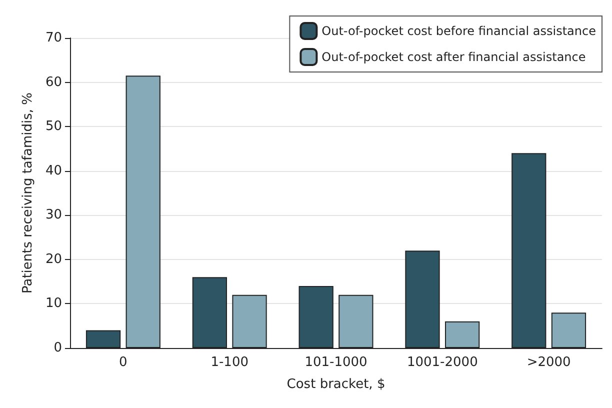 Image resolution: width=612 pixels, height=408 pixels. What do you see at coordinates (53, 38) in the screenshot?
I see `y-tick-label: 70` at bounding box center [53, 38].